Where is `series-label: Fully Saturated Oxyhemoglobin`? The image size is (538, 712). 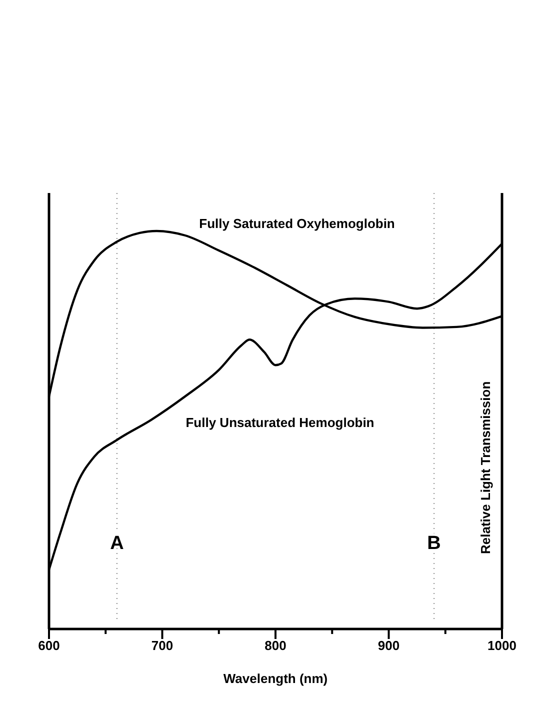 series-label: Fully Saturated Oxyhemoglobin is located at coordinates (297, 223).